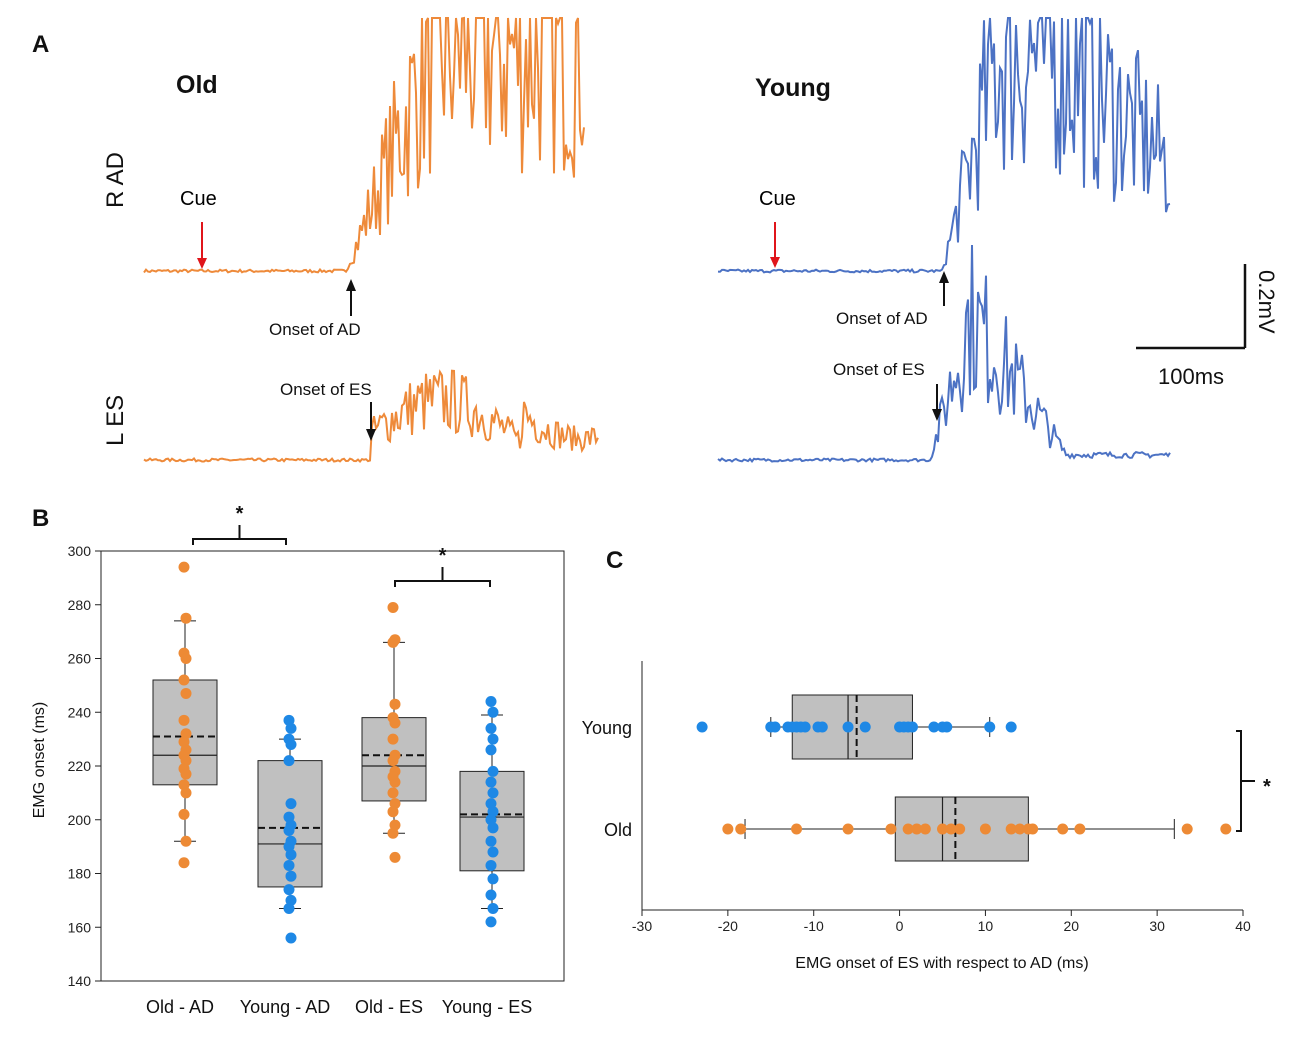 The image size is (1300, 1037). What do you see at coordinates (442, 583) in the screenshot?
I see `significance-bracket` at bounding box center [442, 583].